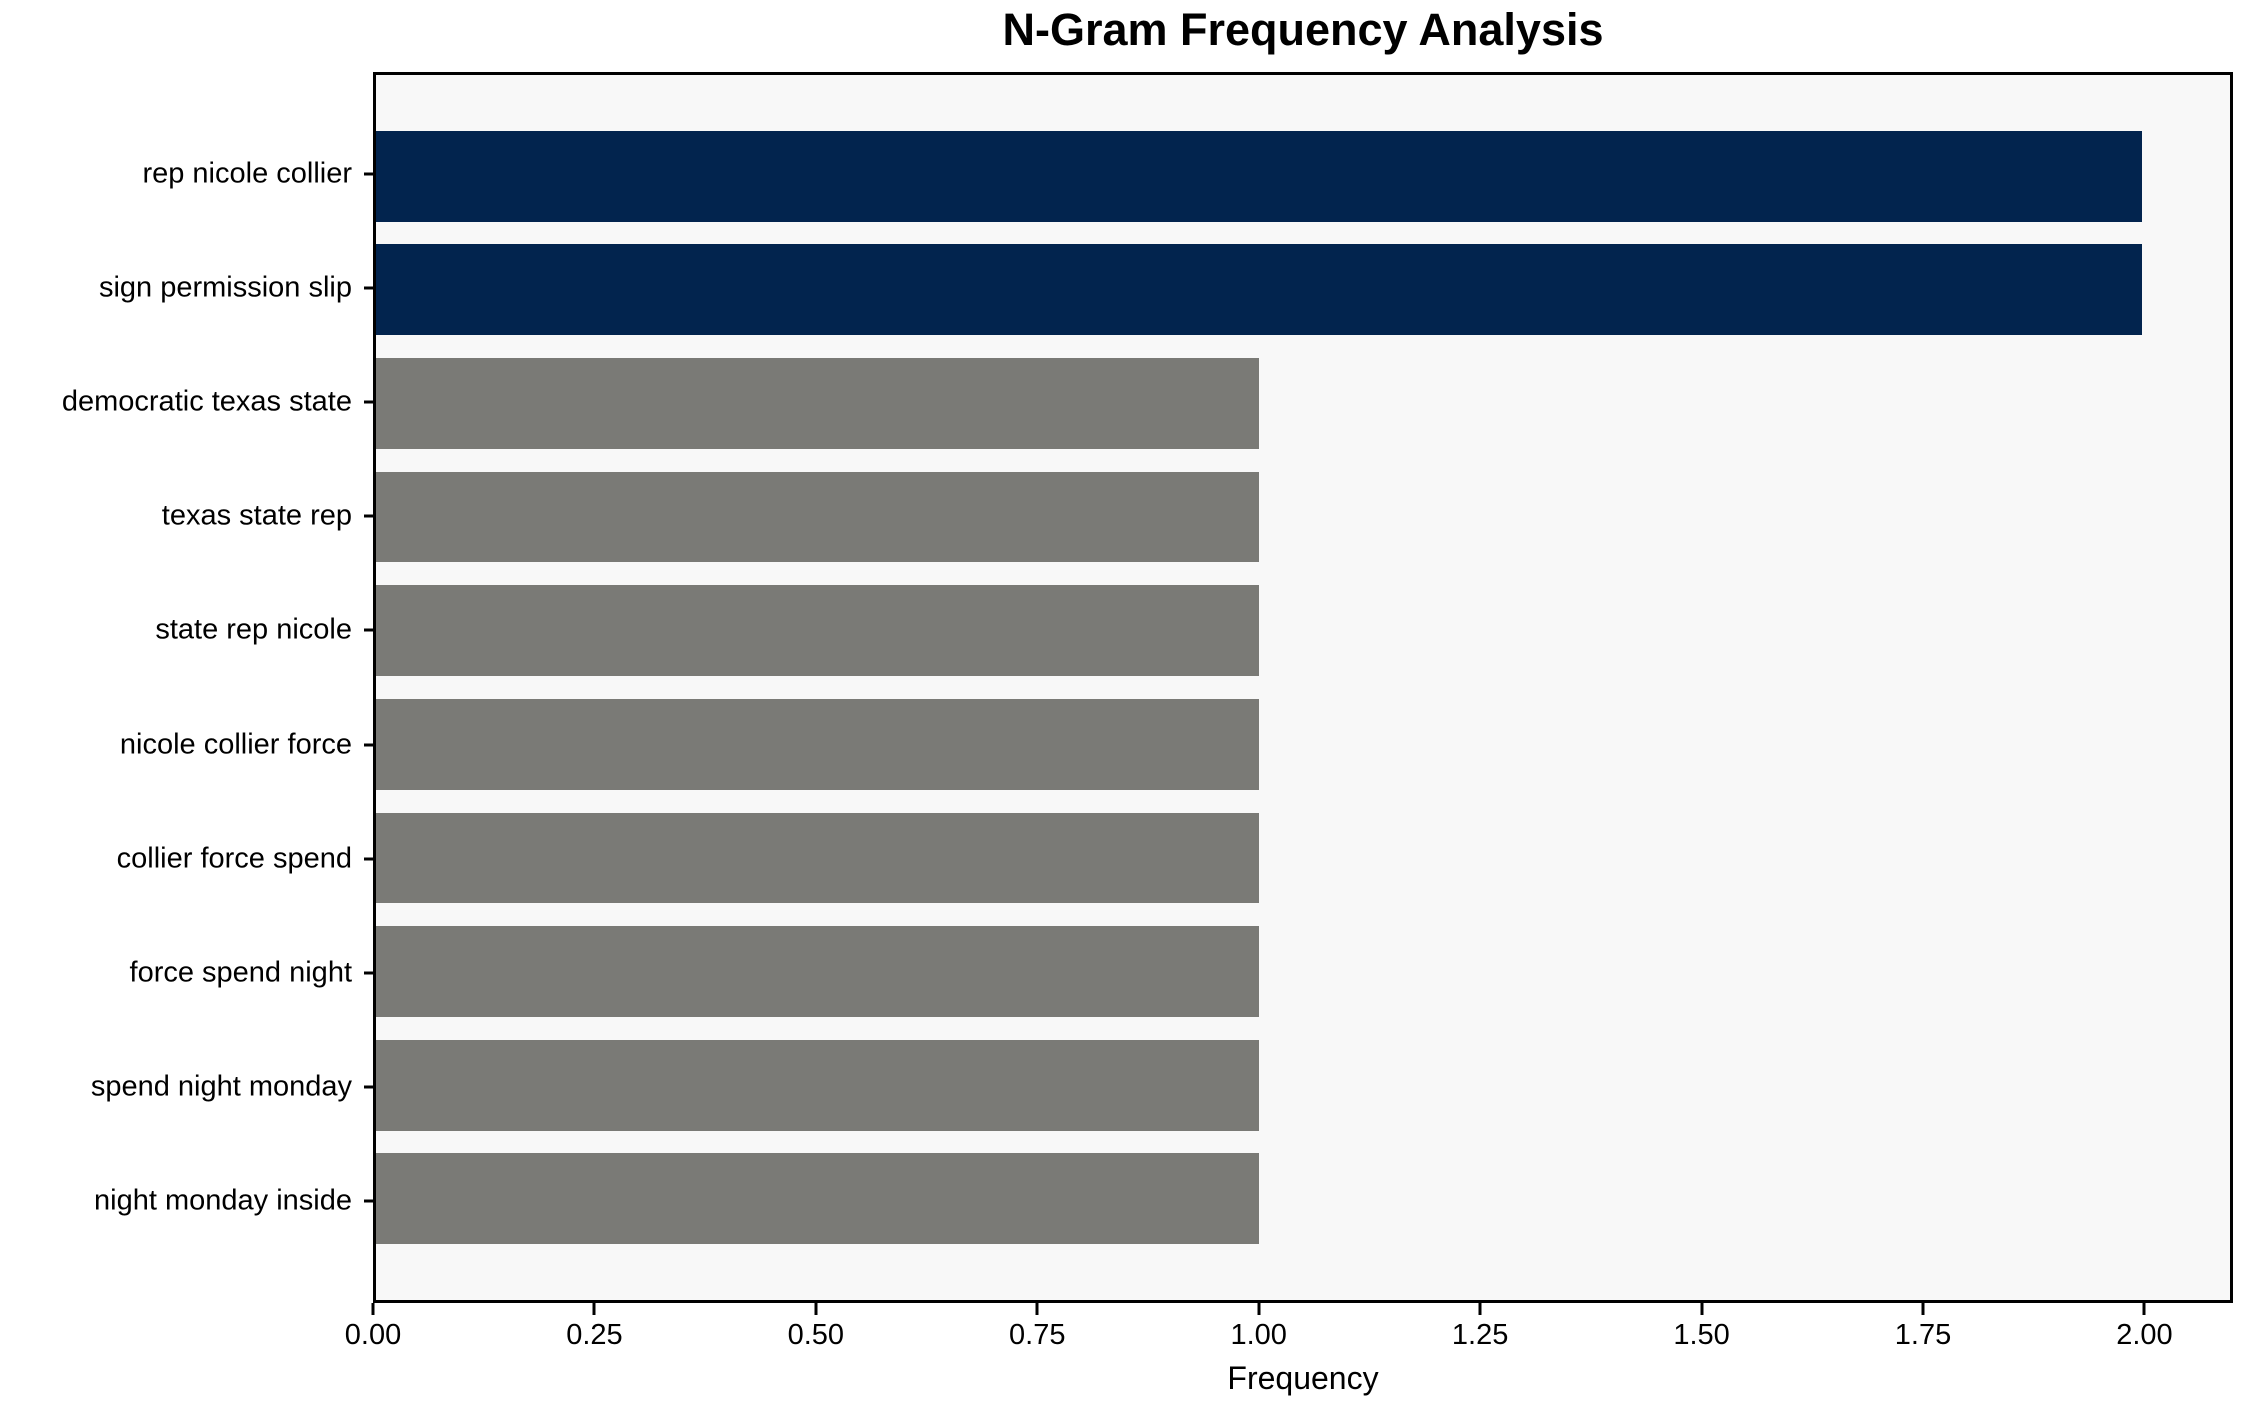 This screenshot has width=2253, height=1414. Describe the element at coordinates (1258, 1335) in the screenshot. I see `x-tick-label: 1.00` at that location.